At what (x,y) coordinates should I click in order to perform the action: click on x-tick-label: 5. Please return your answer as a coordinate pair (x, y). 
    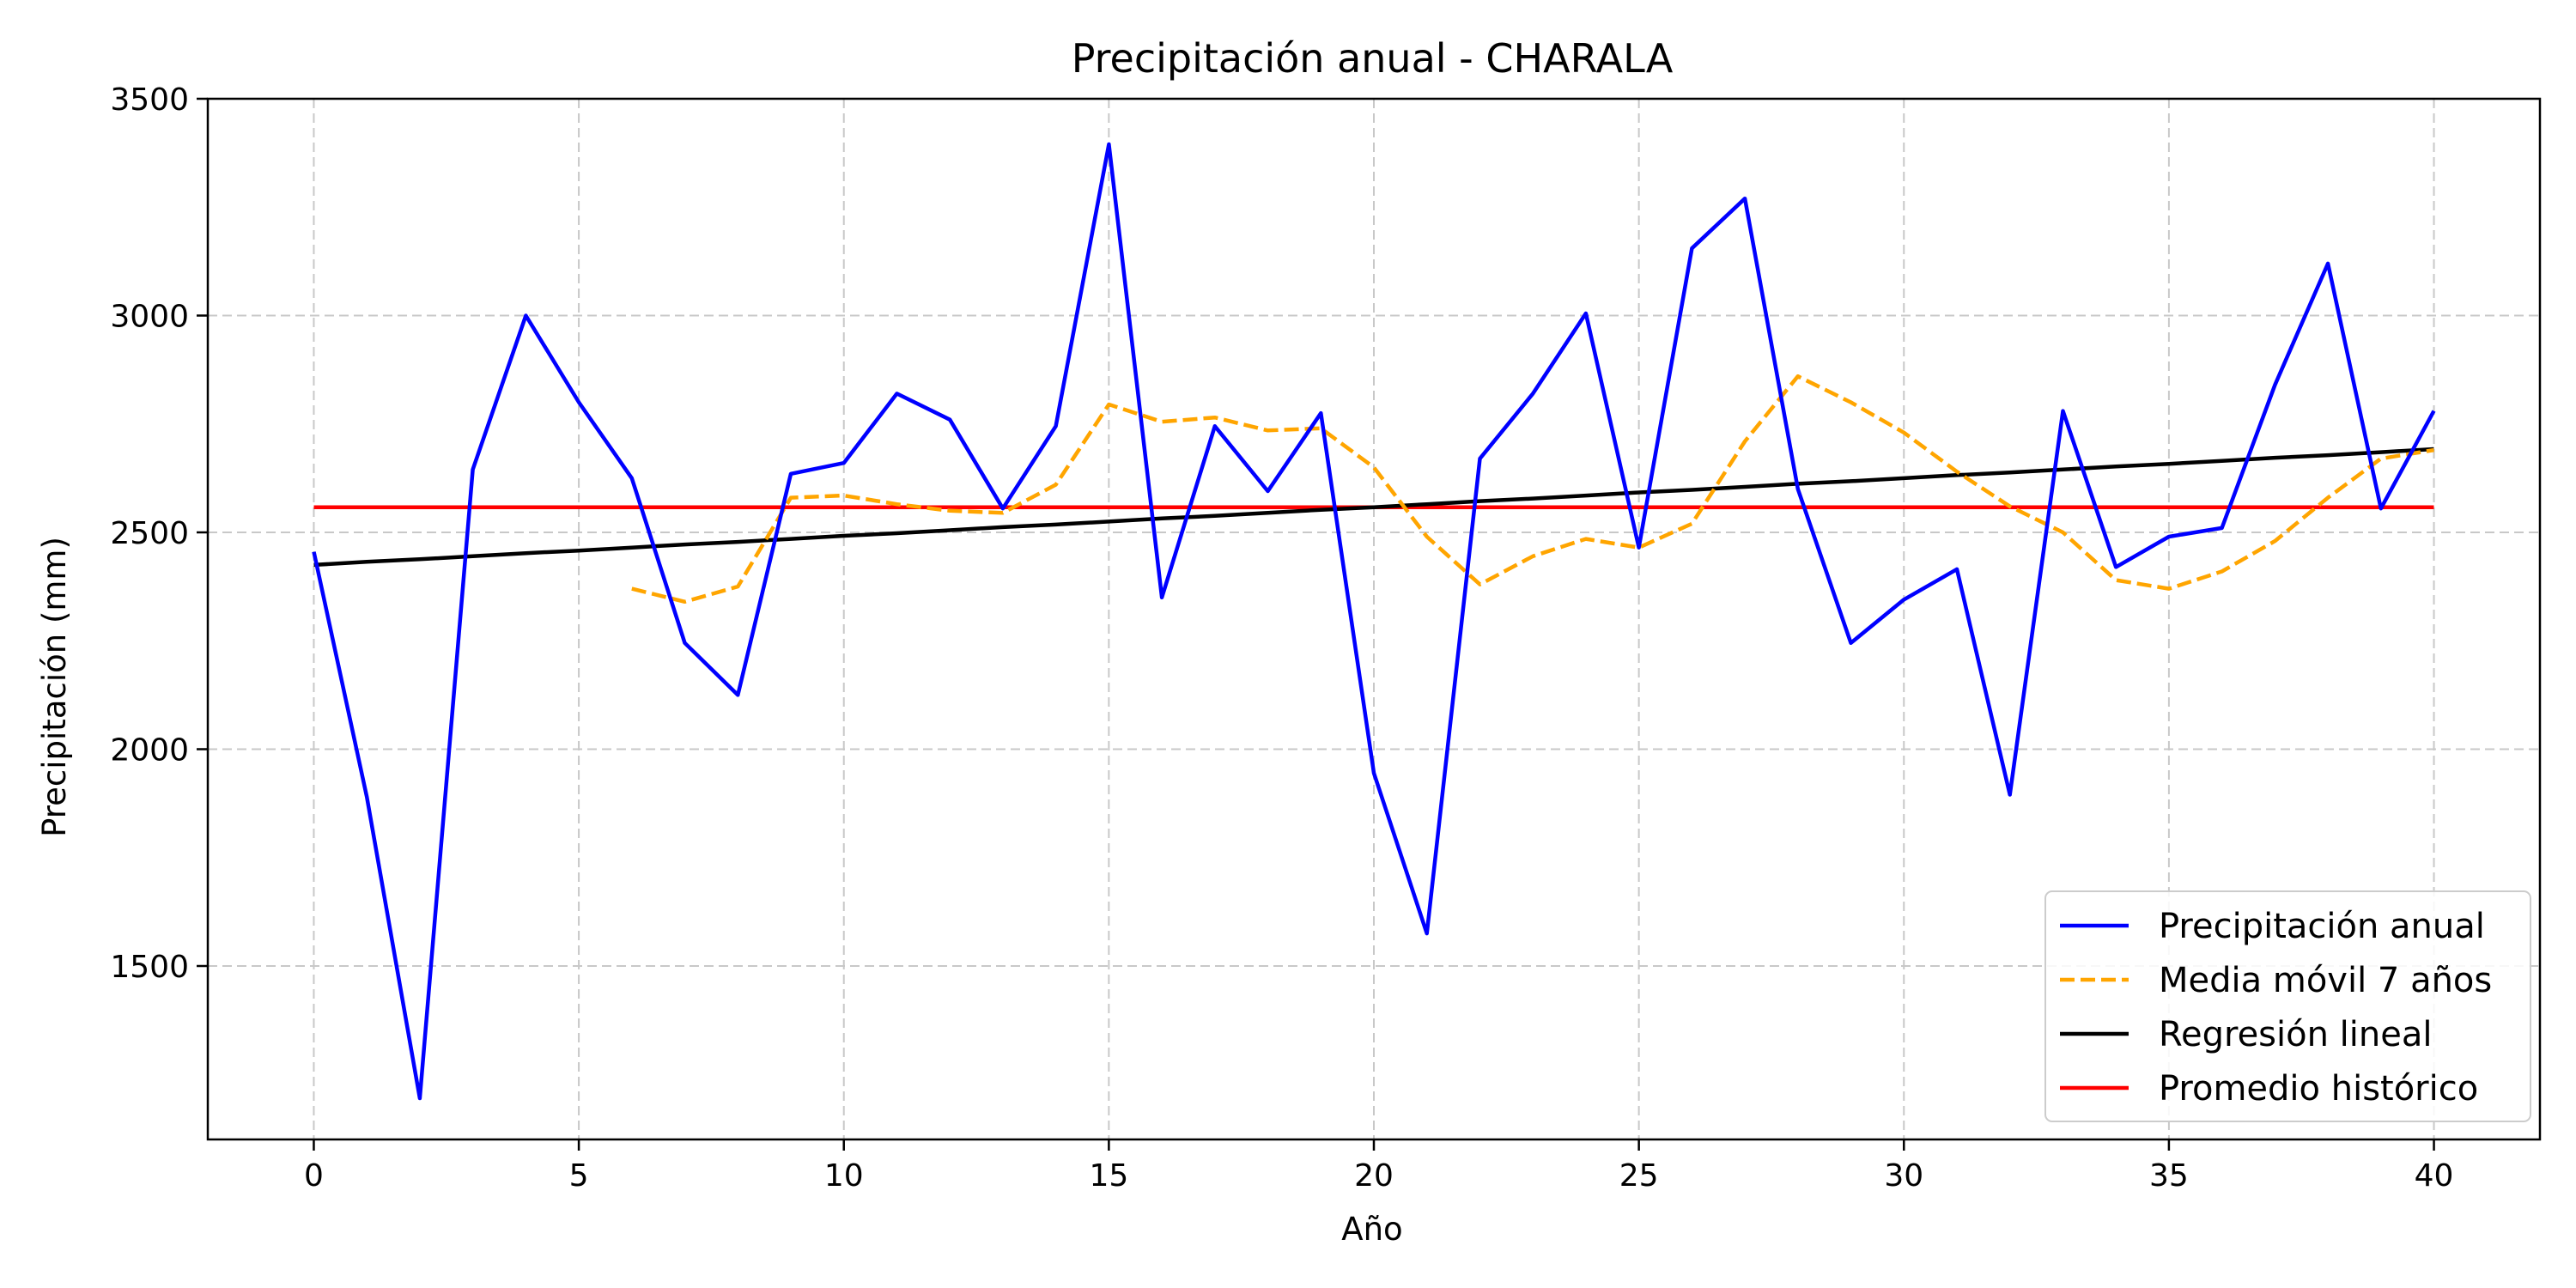
    Looking at the image, I should click on (579, 1176).